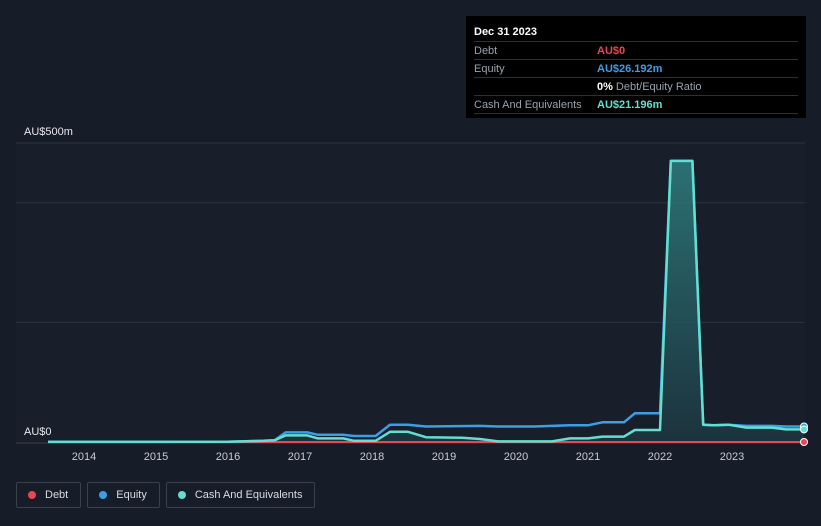 Image resolution: width=821 pixels, height=526 pixels. I want to click on tooltip-value: AU$0, so click(611, 50).